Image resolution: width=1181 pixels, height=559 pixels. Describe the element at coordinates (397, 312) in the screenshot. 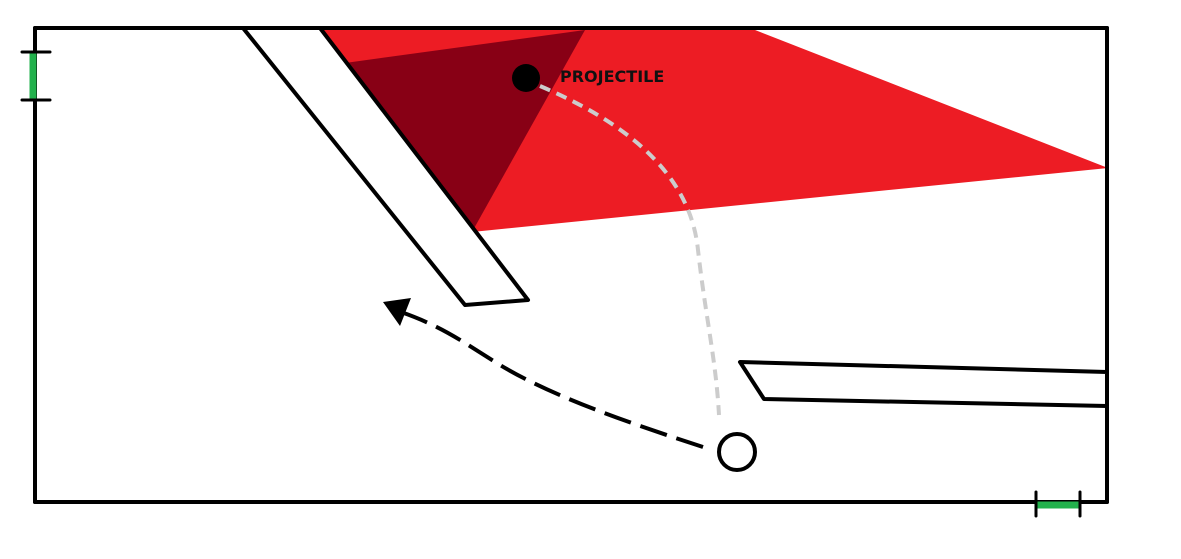

I see `movement-arrow-head` at that location.